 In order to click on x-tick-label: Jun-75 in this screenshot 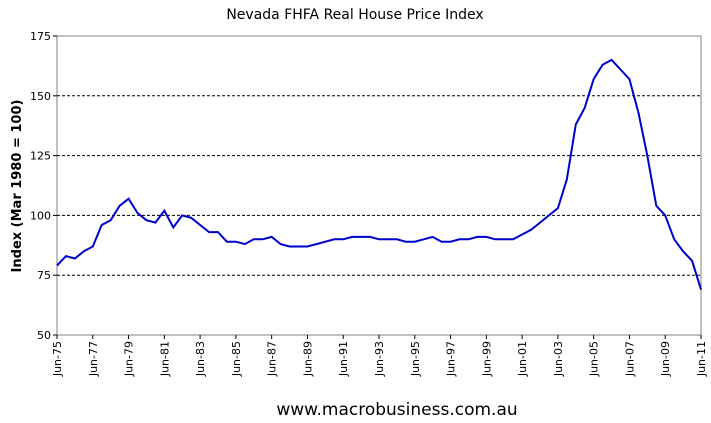, I will do `click(57, 359)`.